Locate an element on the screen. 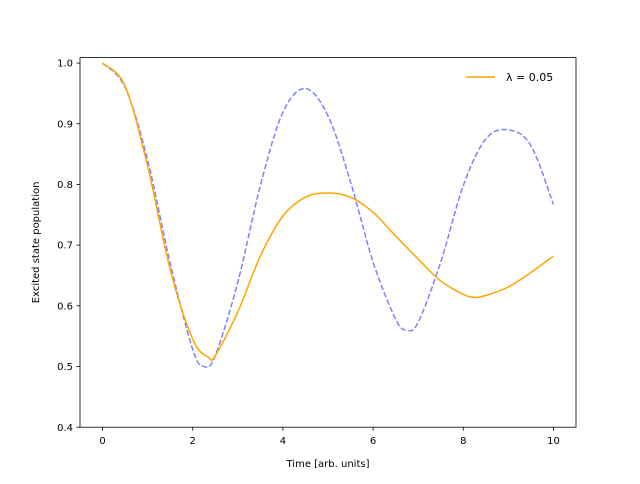 This screenshot has height=484, width=640. y-tick-label: 0.6 is located at coordinates (65, 306).